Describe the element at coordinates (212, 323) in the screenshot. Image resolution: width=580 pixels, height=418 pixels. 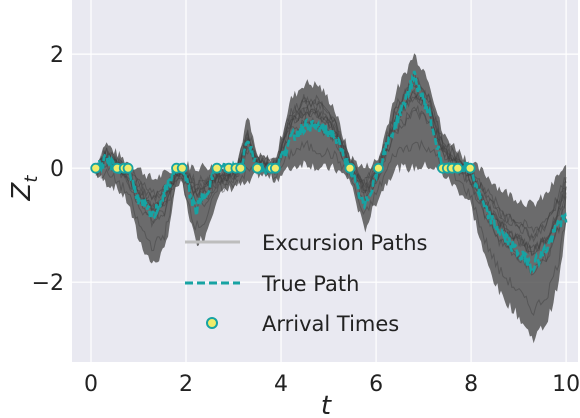
I see `legend-arrival-swatch` at that location.